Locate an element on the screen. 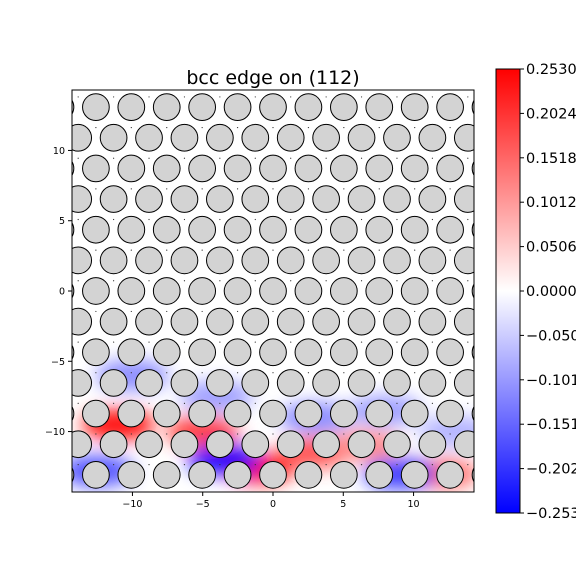  colorbar-tick-label: −0.0506 is located at coordinates (551, 336).